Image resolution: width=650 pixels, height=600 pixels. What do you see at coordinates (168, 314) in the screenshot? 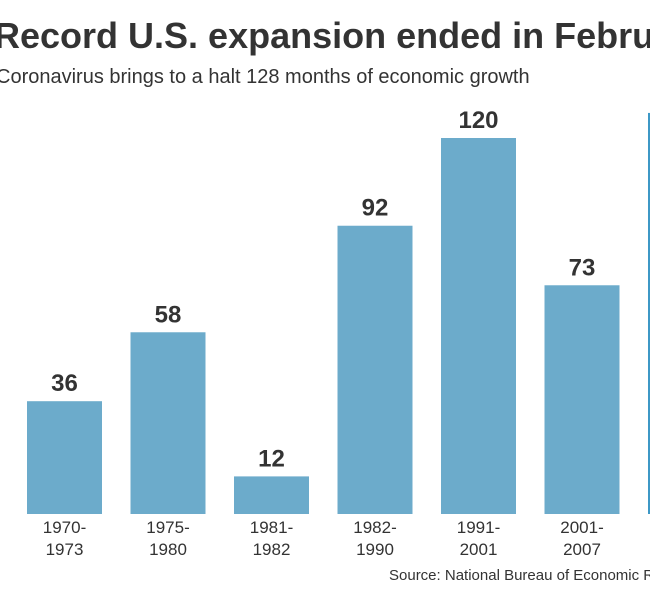
I see `bar-value-label-1: 58` at bounding box center [168, 314].